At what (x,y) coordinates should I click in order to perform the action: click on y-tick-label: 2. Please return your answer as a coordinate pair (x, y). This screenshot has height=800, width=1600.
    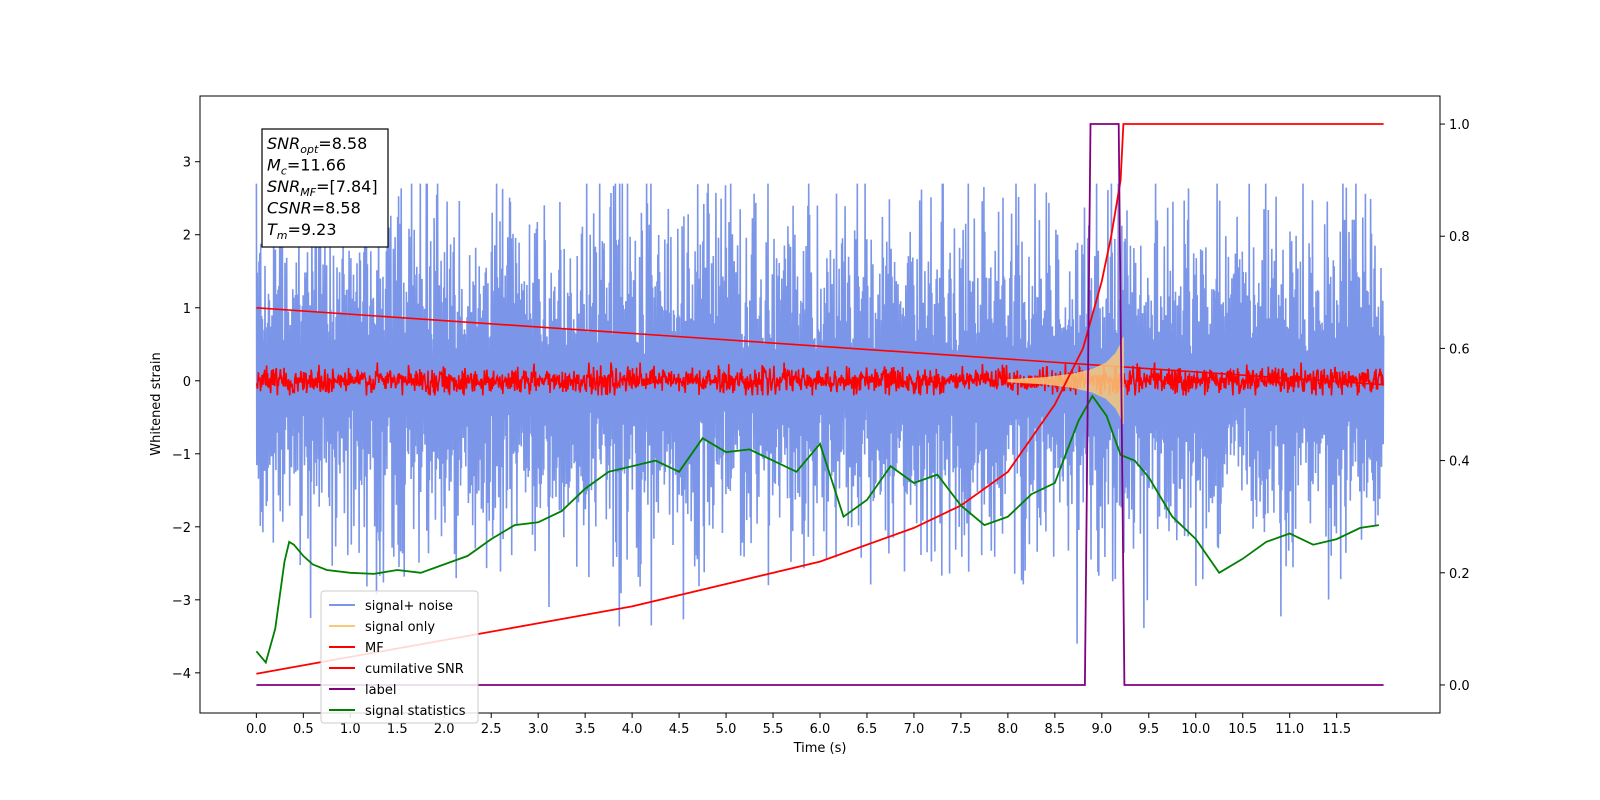
    Looking at the image, I should click on (187, 236).